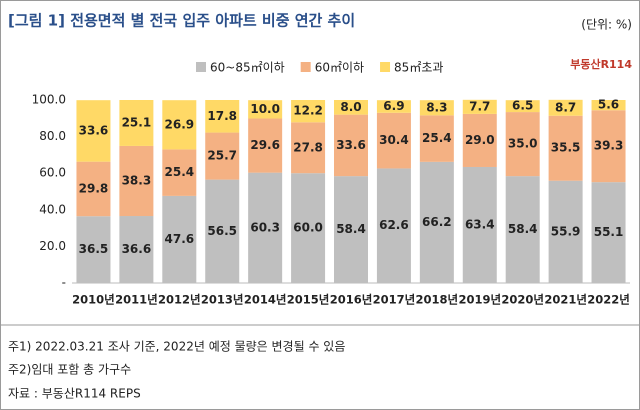 The image size is (640, 410). Describe the element at coordinates (609, 146) in the screenshot. I see `value-label: 39.3` at that location.